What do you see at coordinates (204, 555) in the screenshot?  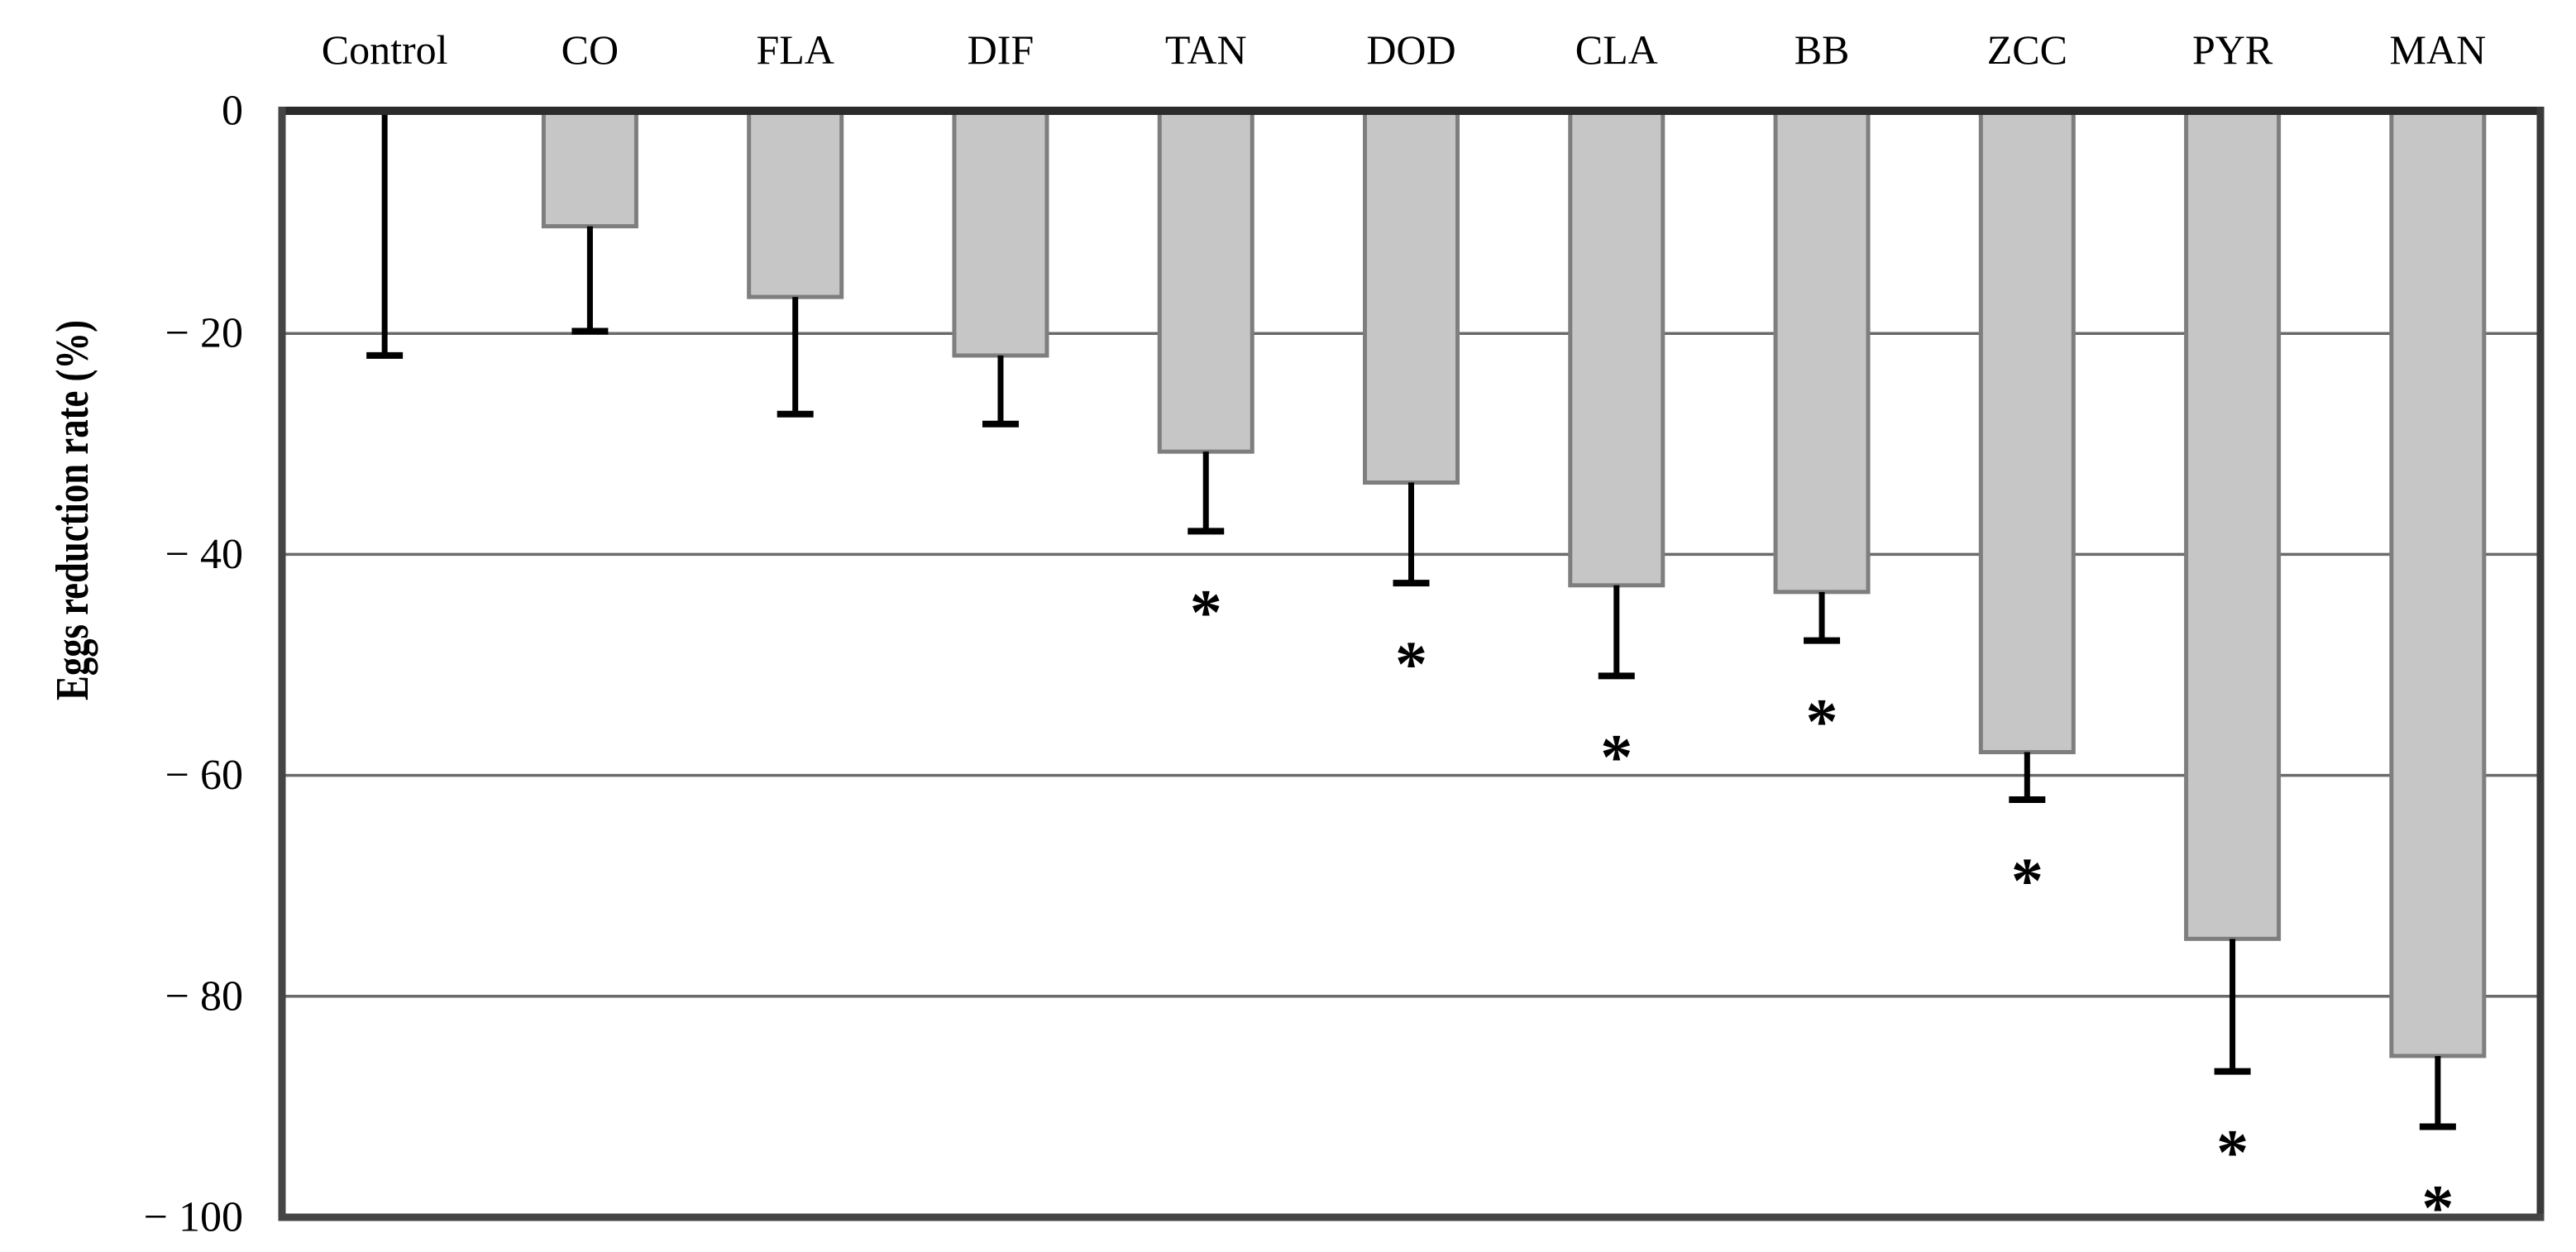 I see `y-tick-label--40: − 40` at bounding box center [204, 555].